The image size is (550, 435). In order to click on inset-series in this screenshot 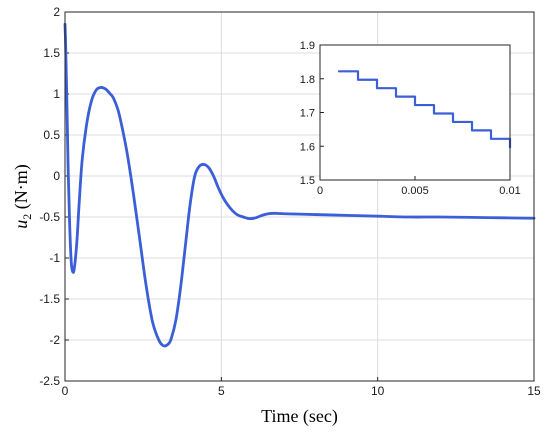, I will do `click(424, 109)`.